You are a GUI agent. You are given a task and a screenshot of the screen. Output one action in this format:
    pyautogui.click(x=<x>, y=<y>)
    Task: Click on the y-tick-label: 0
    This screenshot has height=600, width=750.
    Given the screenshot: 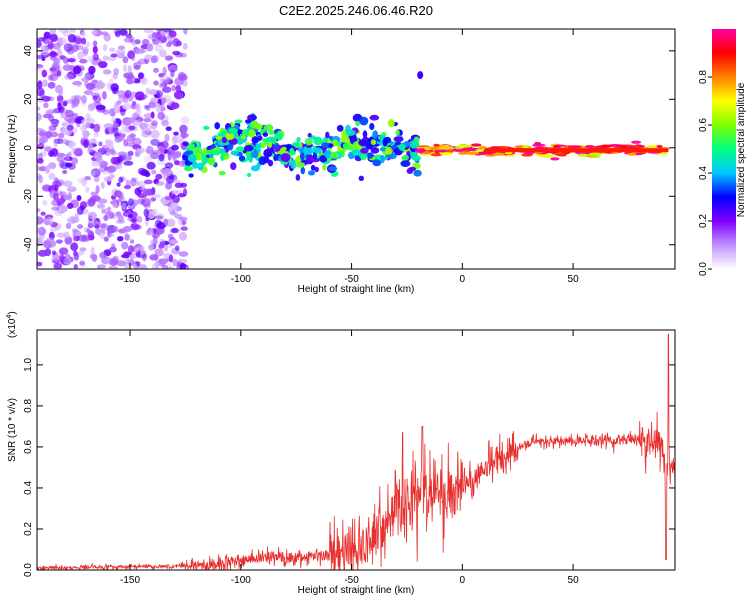 What is the action you would take?
    pyautogui.click(x=28, y=148)
    